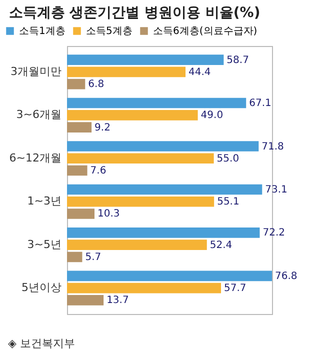 This screenshot has width=320, height=350. Describe the element at coordinates (102, 128) in the screenshot. I see `data-label: 9.2` at that location.